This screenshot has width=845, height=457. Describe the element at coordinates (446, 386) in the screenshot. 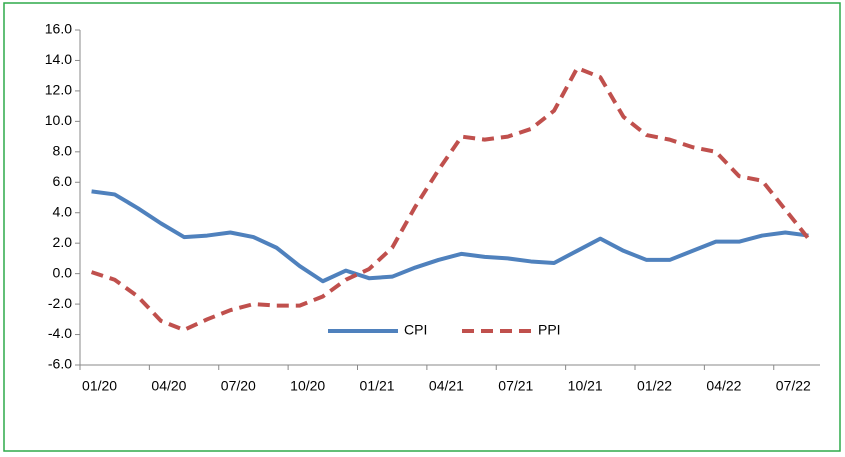

I see `x-tick-label: 04/21` at that location.